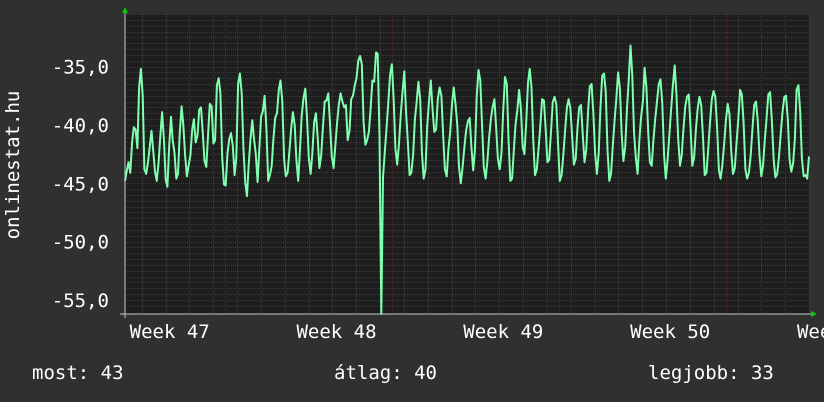 This screenshot has width=824, height=402. Describe the element at coordinates (170, 332) in the screenshot. I see `x-tick-label: Week 47` at that location.